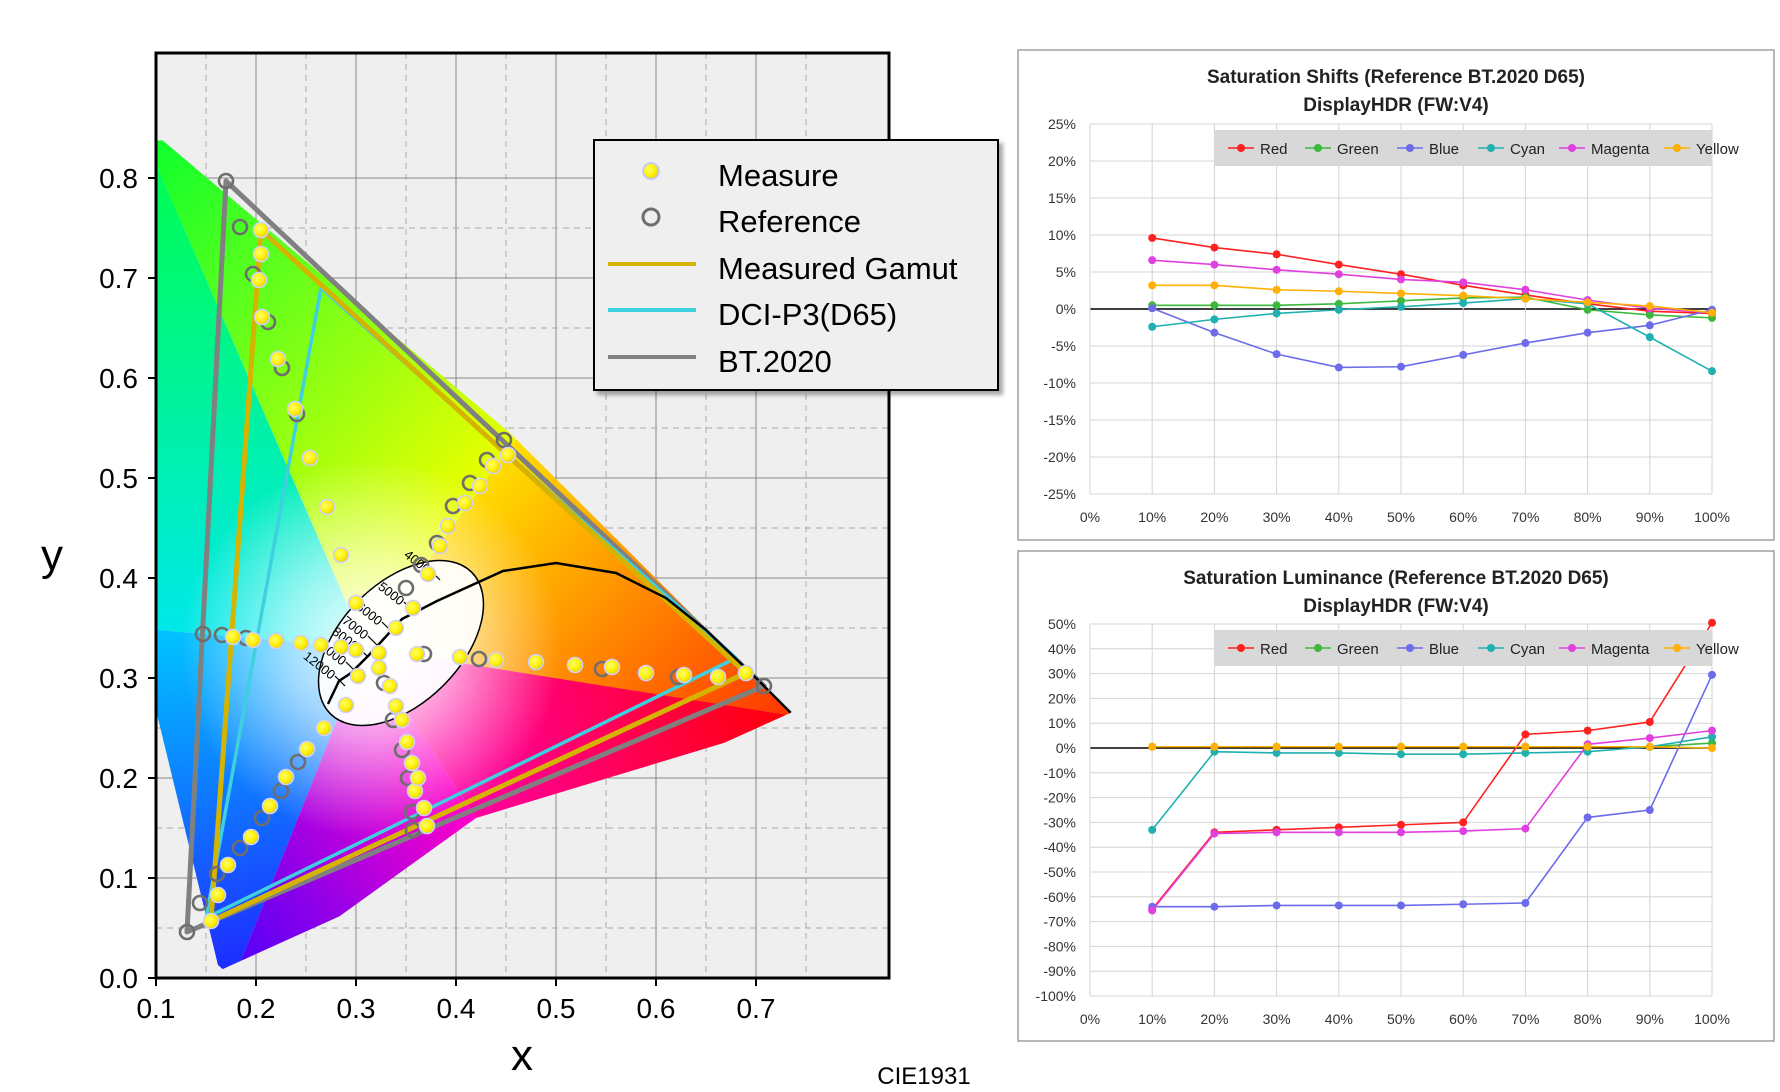  What do you see at coordinates (1059, 457) in the screenshot?
I see `y-tick-label: -20%` at bounding box center [1059, 457].